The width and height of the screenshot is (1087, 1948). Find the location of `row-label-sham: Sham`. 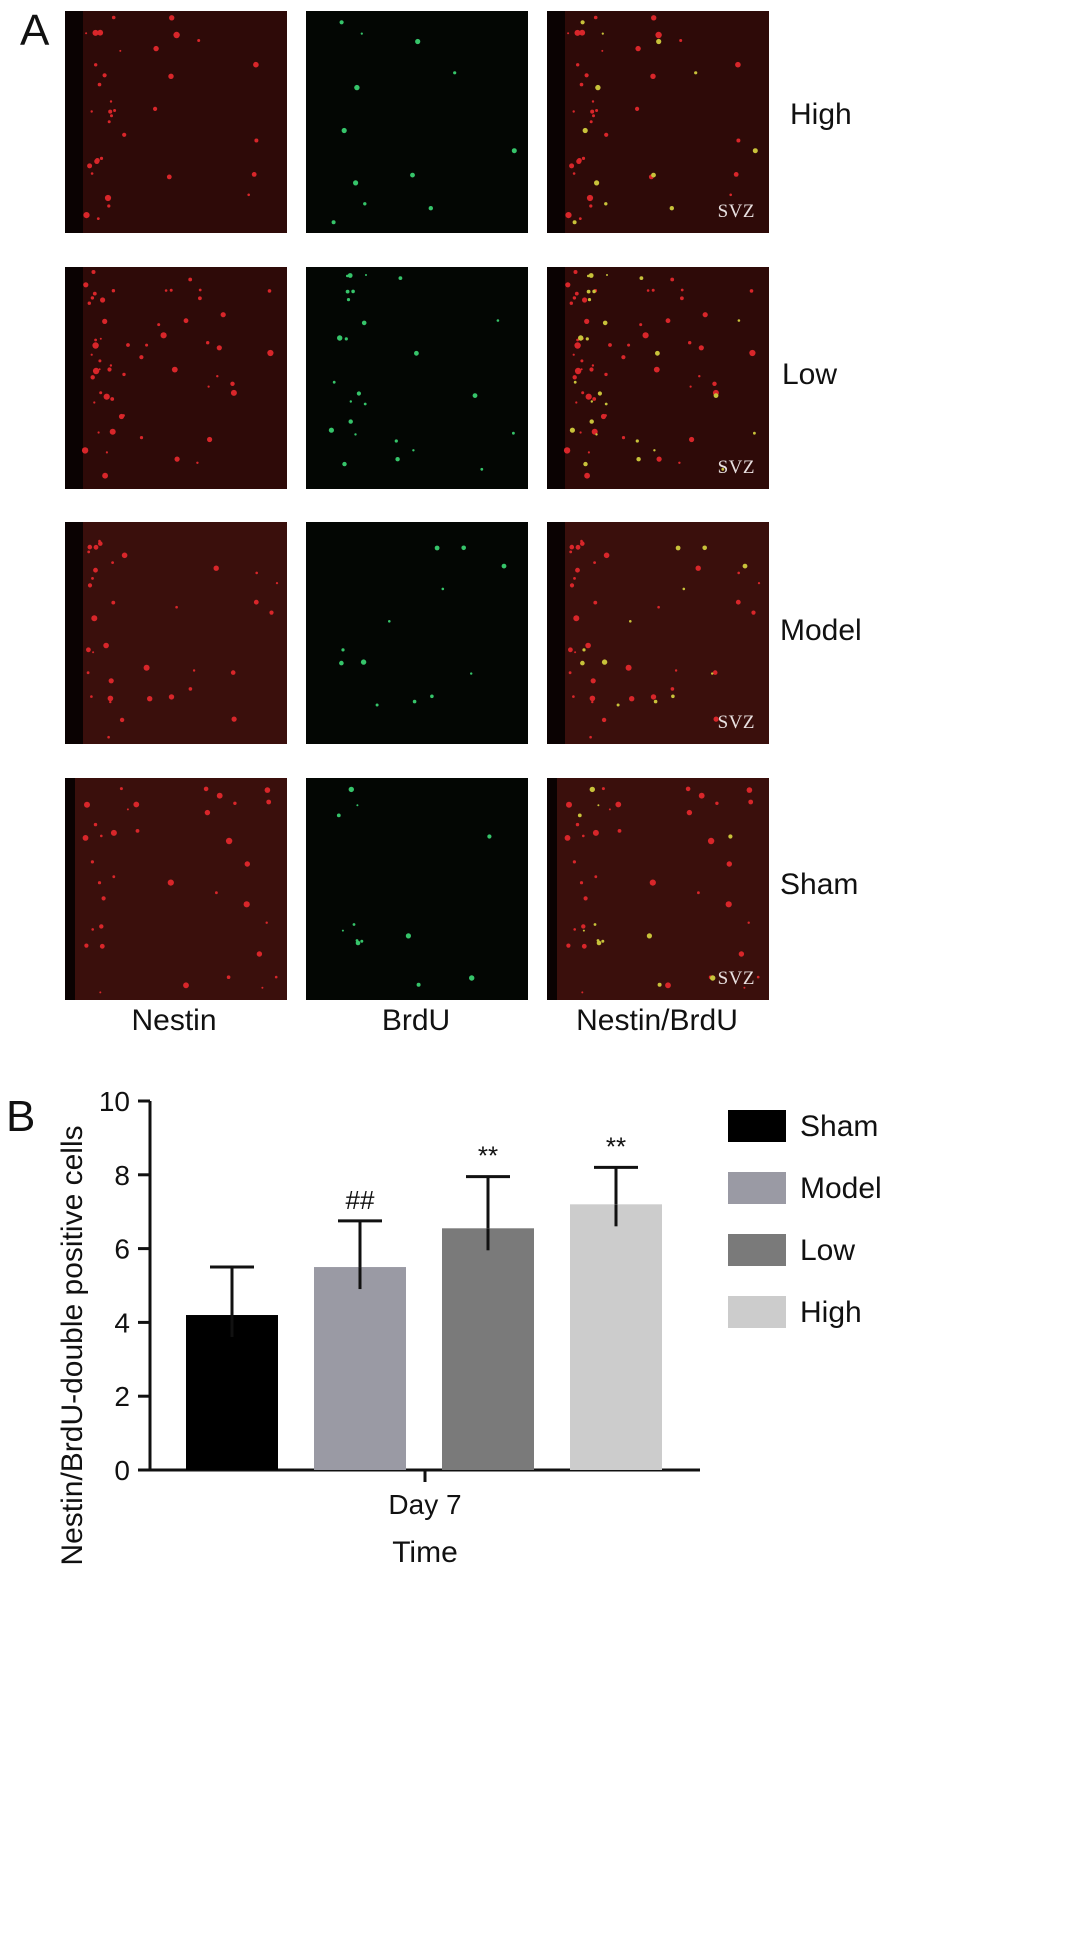

row-label-sham: Sham is located at coordinates (819, 884).